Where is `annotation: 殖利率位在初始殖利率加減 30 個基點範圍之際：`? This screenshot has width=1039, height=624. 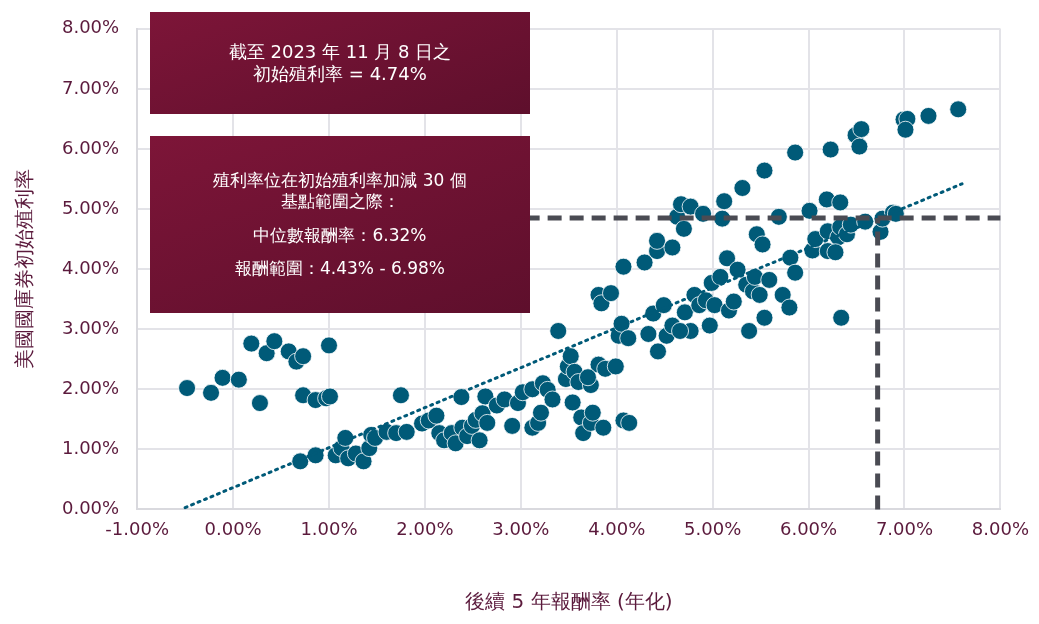 annotation: 殖利率位在初始殖利率加減 30 個基點範圍之際： is located at coordinates (340, 191).